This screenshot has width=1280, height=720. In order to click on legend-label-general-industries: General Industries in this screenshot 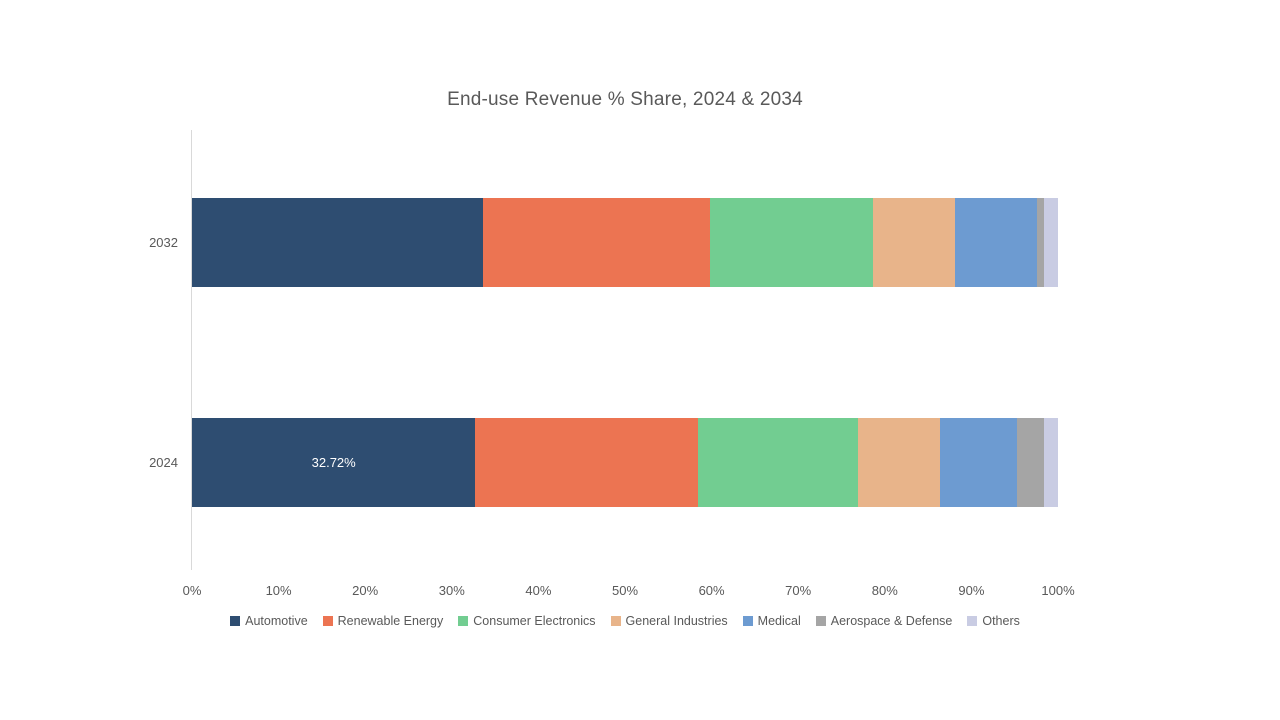, I will do `click(676, 621)`.